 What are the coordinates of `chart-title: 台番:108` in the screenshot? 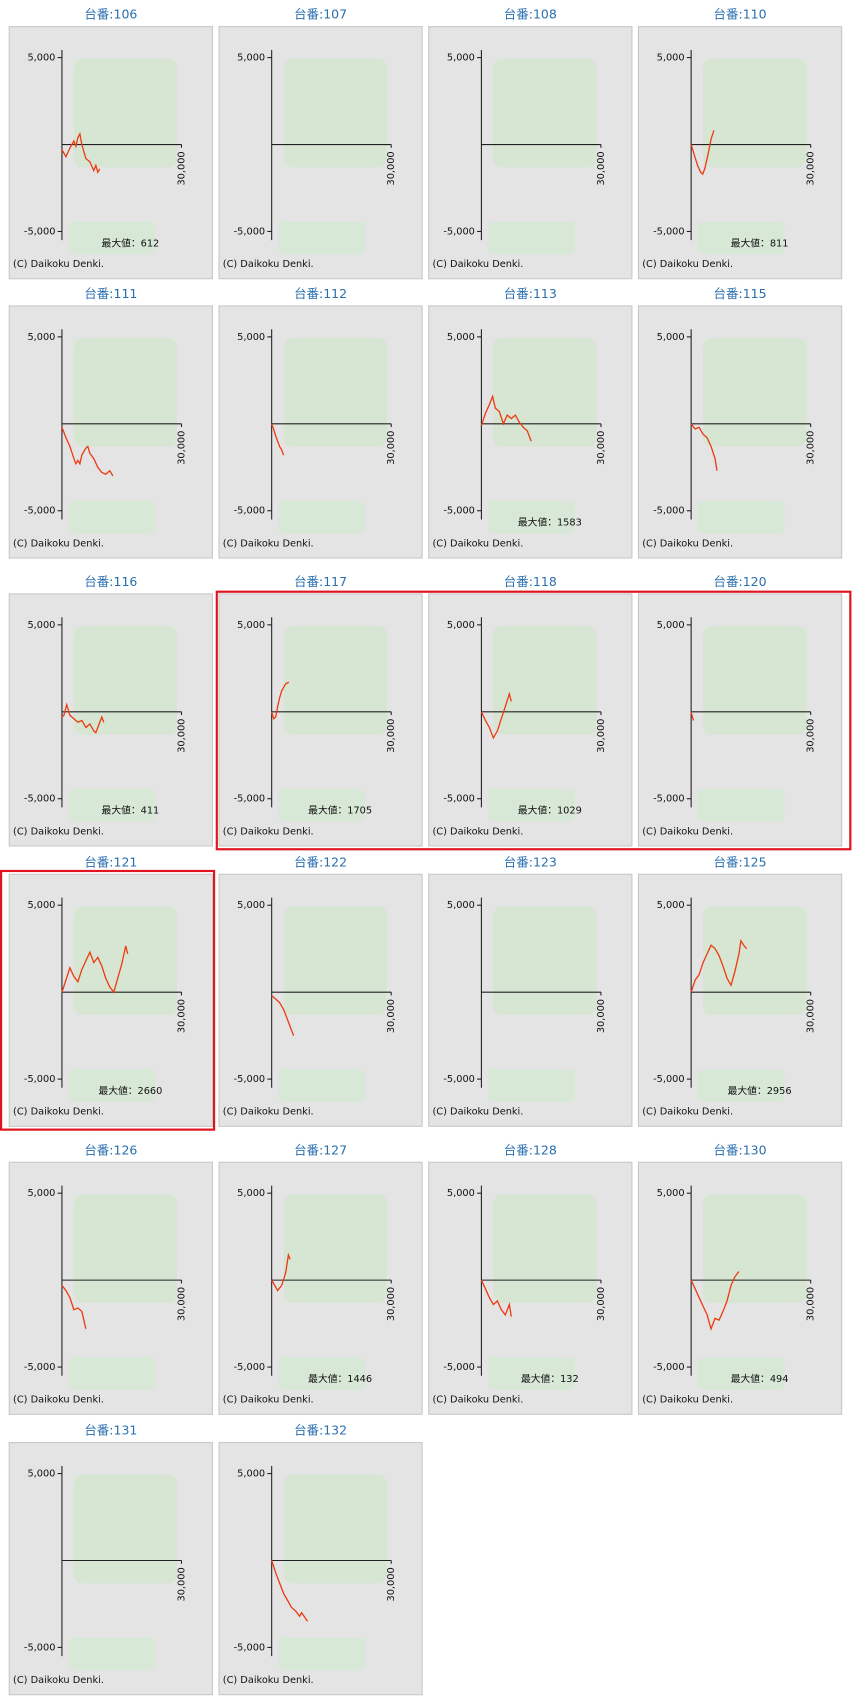 It's located at (530, 14).